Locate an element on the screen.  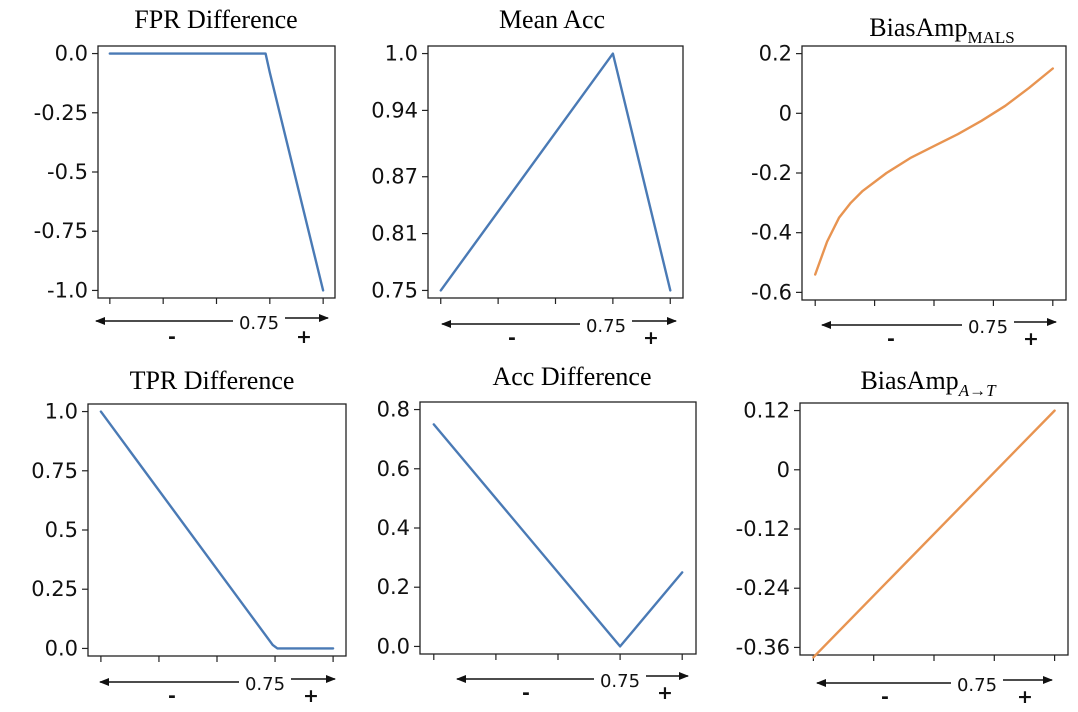
y-tick-label: 0.12 is located at coordinates (766, 411).